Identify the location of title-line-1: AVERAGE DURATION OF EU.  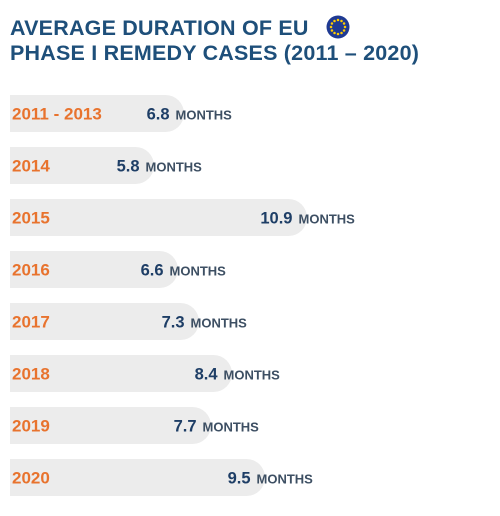
(159, 28).